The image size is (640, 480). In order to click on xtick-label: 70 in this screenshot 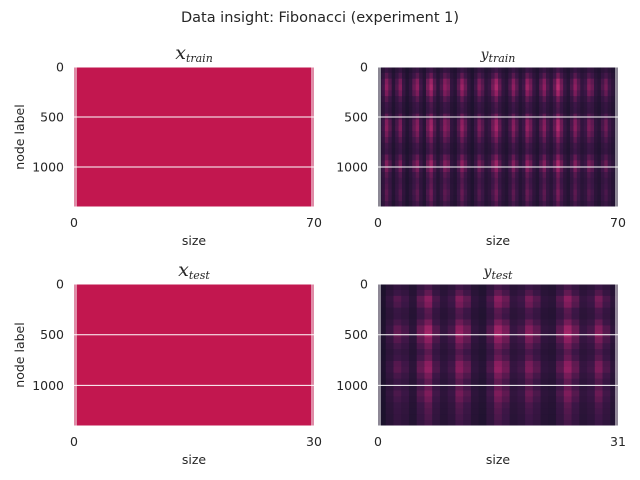, I will do `click(618, 222)`.